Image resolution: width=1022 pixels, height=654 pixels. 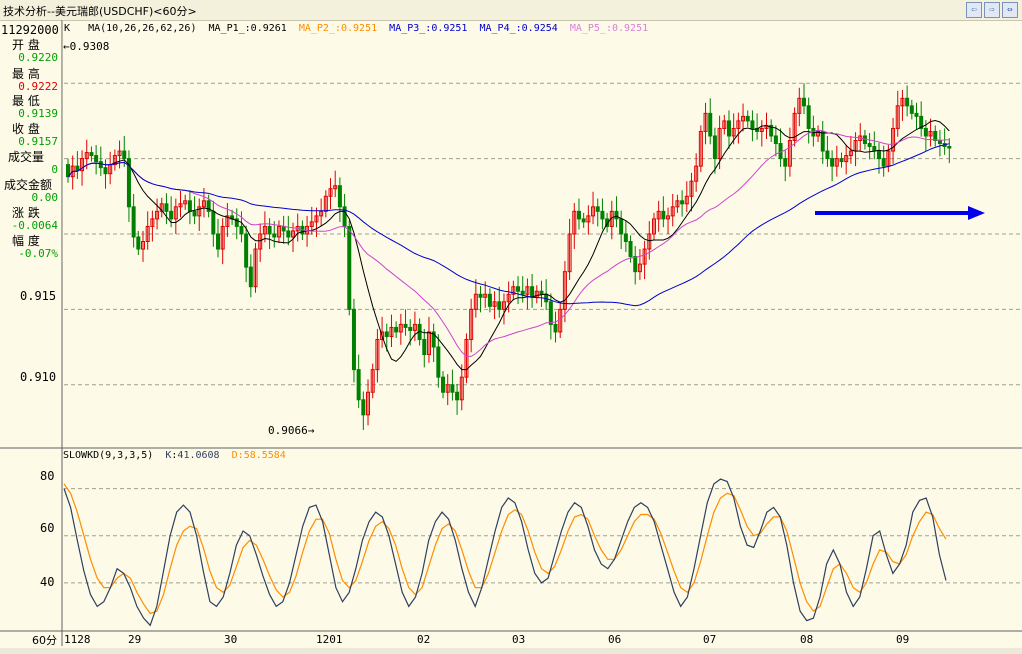 I want to click on x-label-09: 09, so click(x=903, y=639).